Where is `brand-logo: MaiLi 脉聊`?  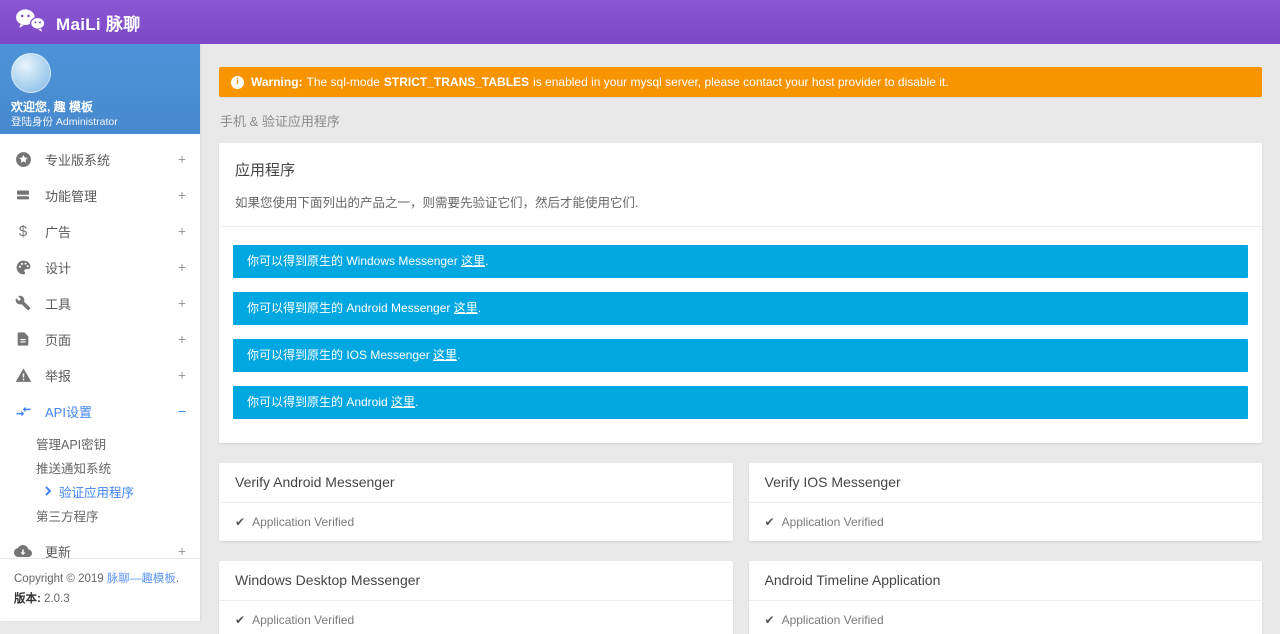
brand-logo: MaiLi 脉聊 is located at coordinates (77, 22).